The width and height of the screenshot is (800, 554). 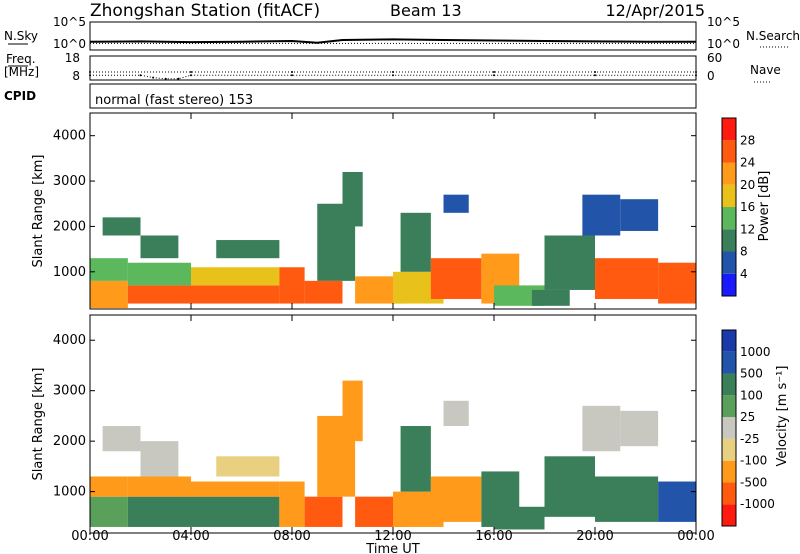 What do you see at coordinates (72, 58) in the screenshot?
I see `freq-tick-top: 18` at bounding box center [72, 58].